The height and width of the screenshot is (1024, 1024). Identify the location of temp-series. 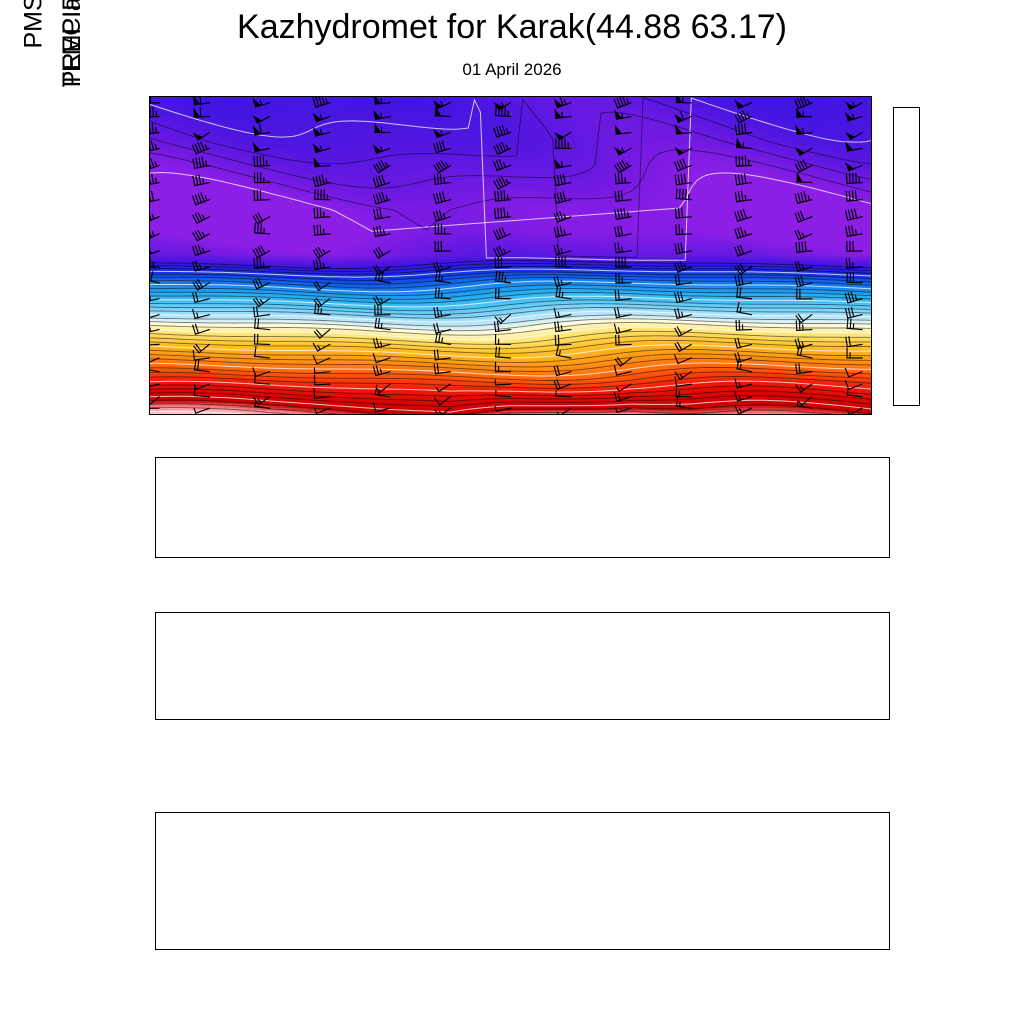
(522, 666).